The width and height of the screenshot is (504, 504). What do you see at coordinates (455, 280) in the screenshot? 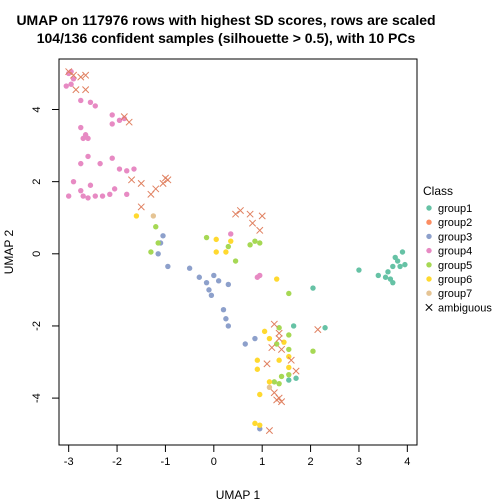
I see `legend-group6-label: group6` at bounding box center [455, 280].